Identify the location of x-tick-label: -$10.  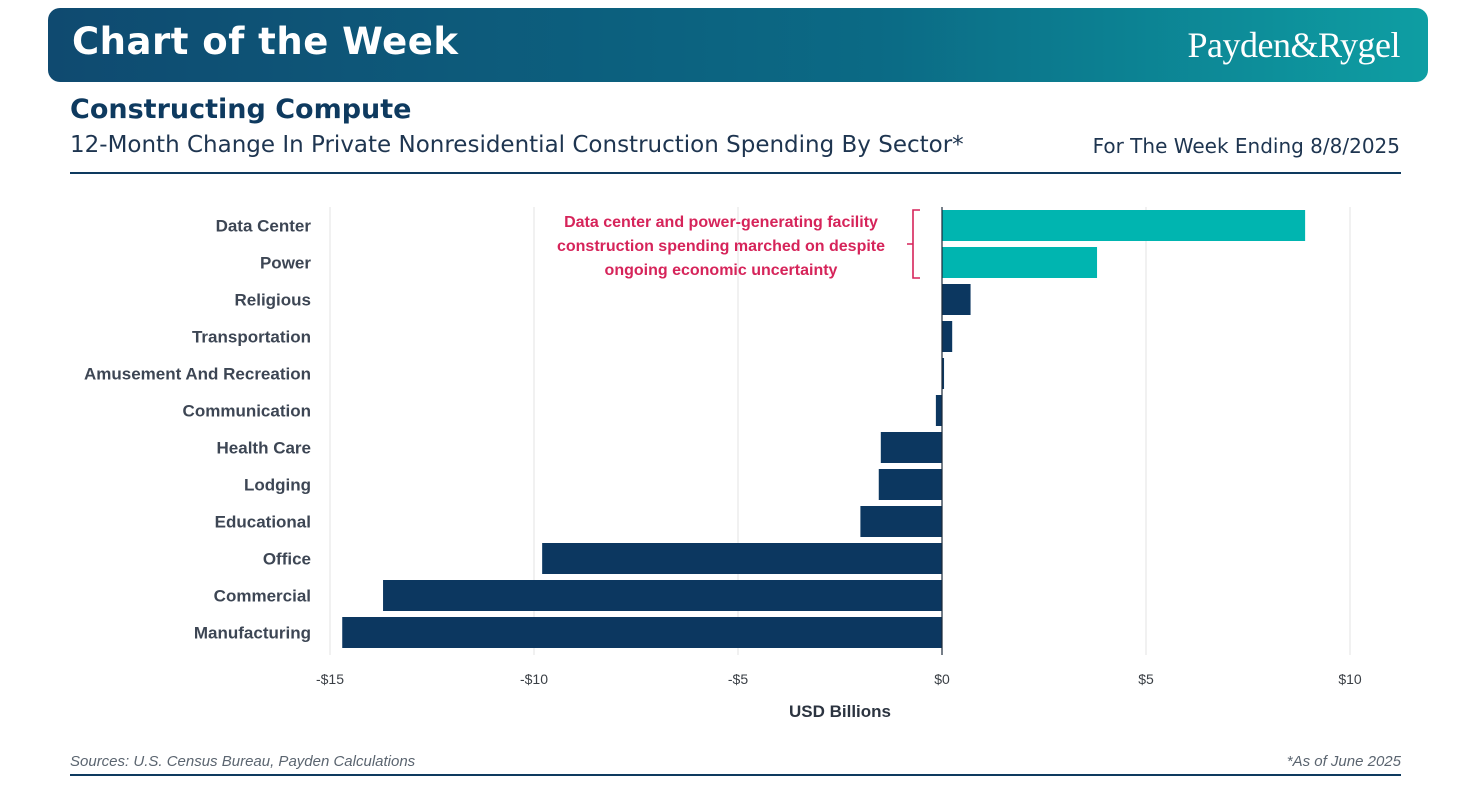
(534, 679).